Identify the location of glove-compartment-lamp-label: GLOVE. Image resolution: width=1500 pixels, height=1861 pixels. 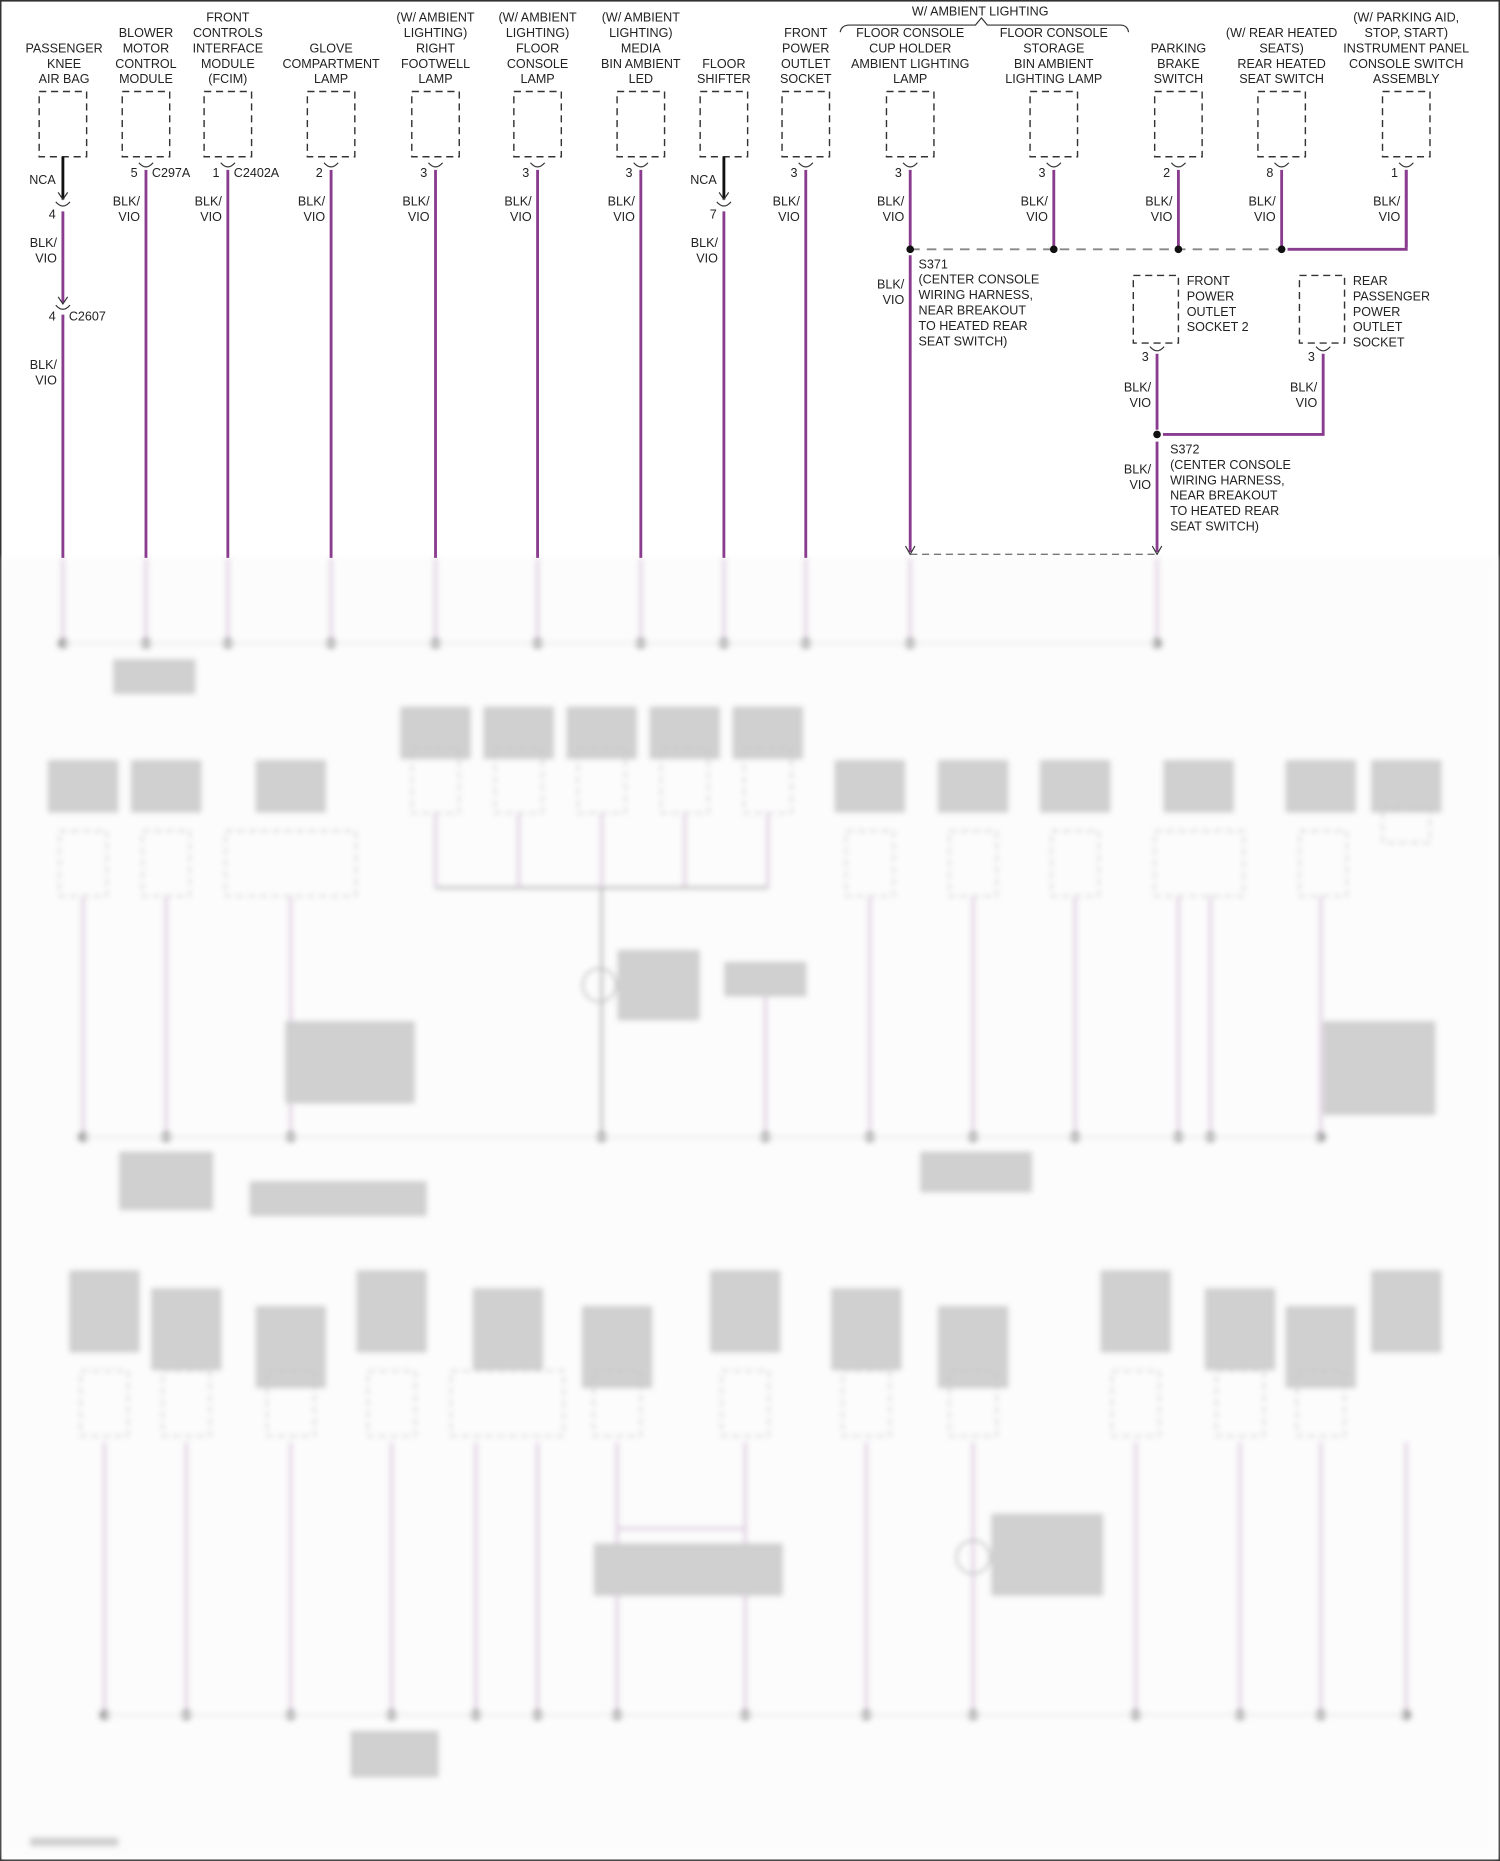
(330, 48).